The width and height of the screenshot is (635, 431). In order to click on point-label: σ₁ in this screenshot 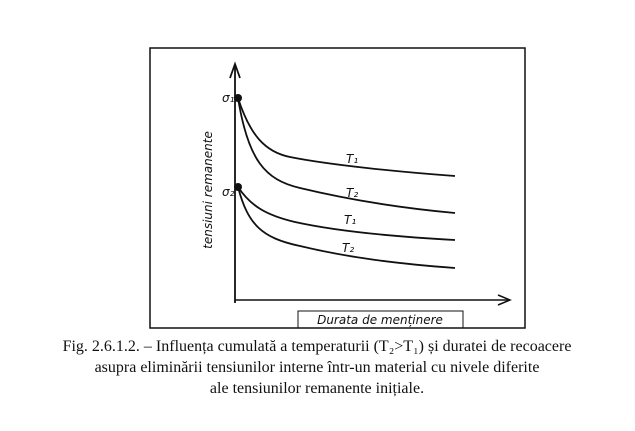, I will do `click(228, 98)`.